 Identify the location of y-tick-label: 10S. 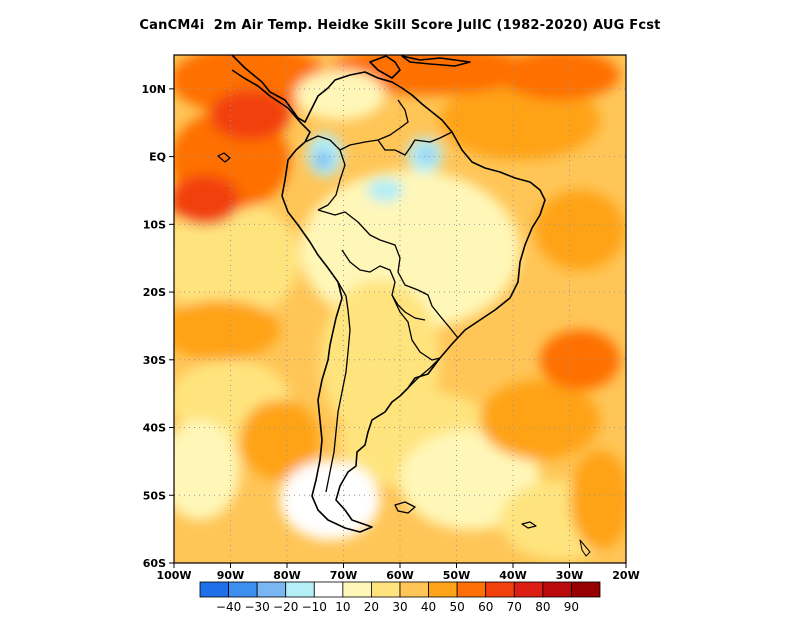
(154, 224).